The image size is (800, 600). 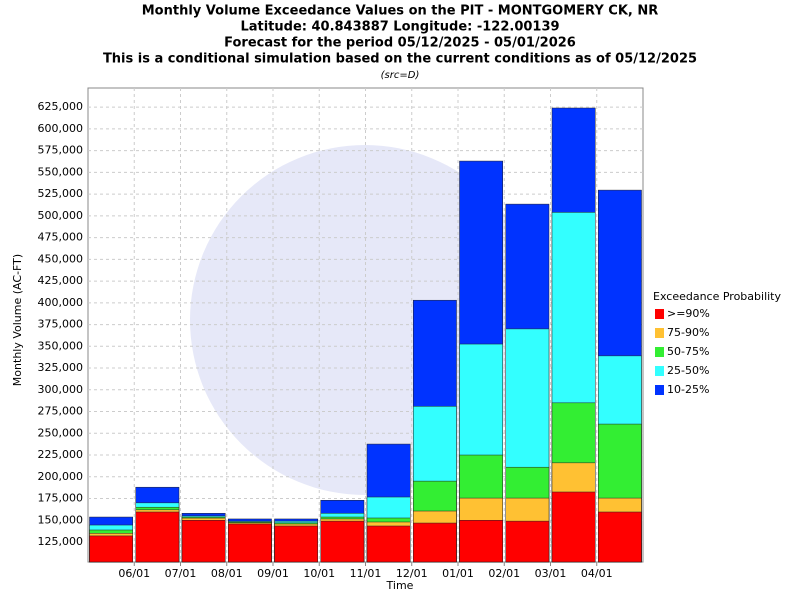 I want to click on x-tick-label: 06/01, so click(x=134, y=573).